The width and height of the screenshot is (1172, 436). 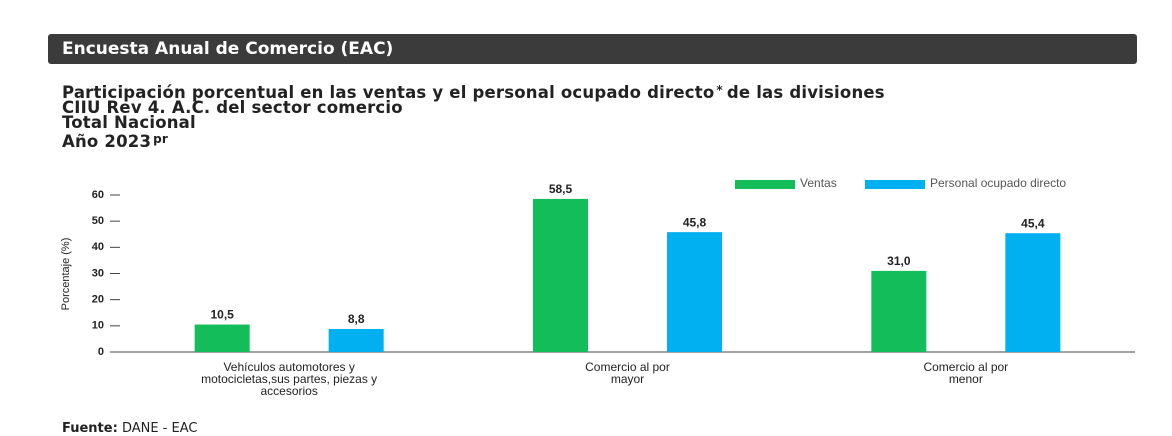 What do you see at coordinates (627, 373) in the screenshot?
I see `x-tick-label: Comercio al por mayor` at bounding box center [627, 373].